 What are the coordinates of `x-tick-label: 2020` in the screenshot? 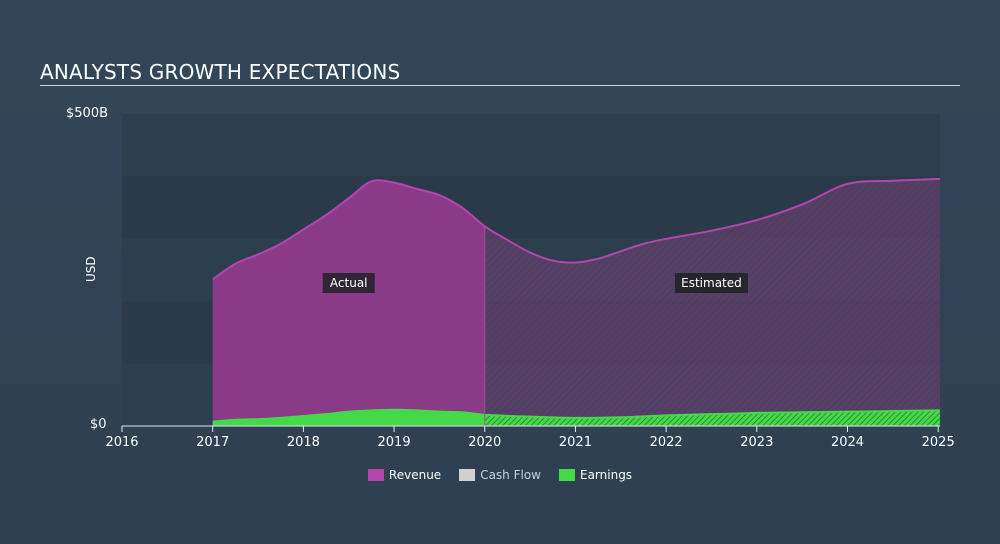 It's located at (484, 442).